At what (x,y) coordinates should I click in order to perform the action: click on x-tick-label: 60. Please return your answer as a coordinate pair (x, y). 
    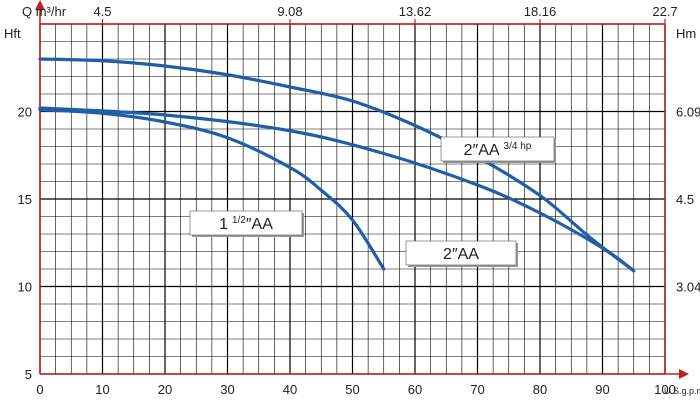
    Looking at the image, I should click on (415, 389).